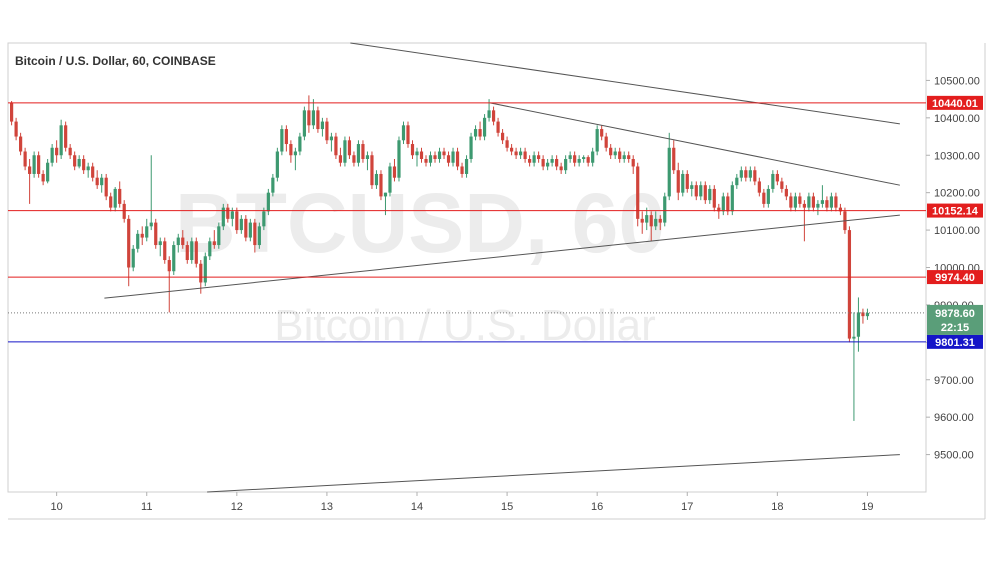 The width and height of the screenshot is (991, 561). I want to click on support-level-label: 9801.31, so click(955, 343).